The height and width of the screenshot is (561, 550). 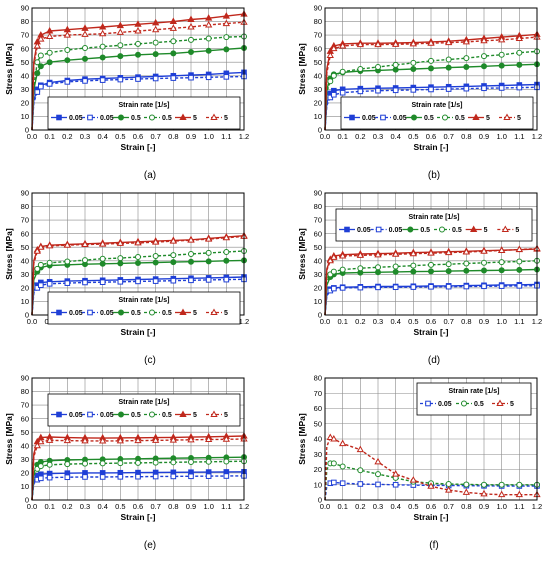 I want to click on x-tick-label: 1.2, so click(x=537, y=506).